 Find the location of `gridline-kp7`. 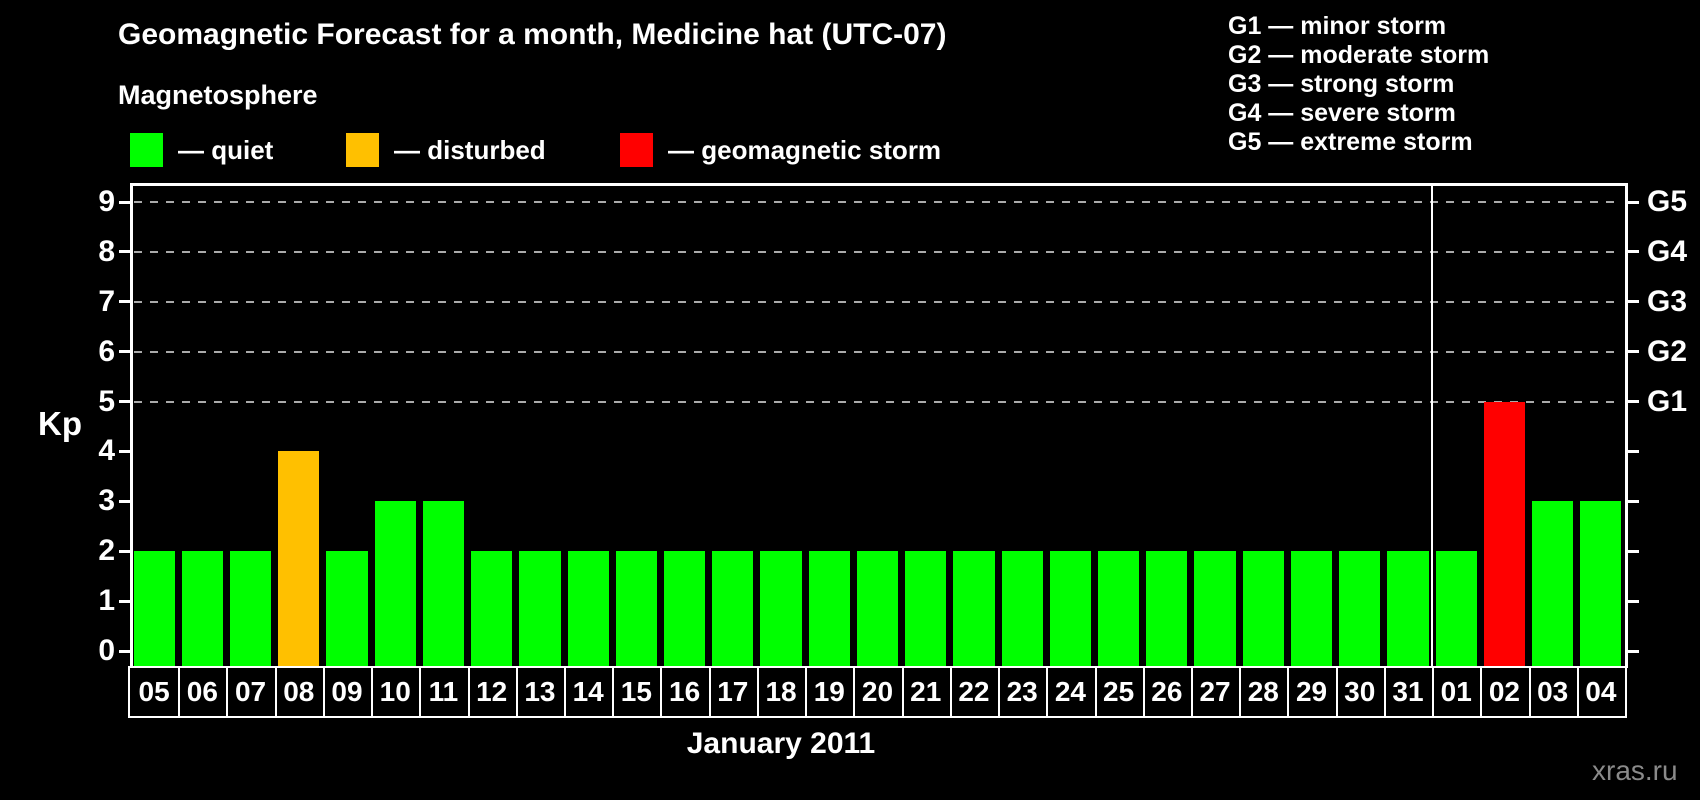

gridline-kp7 is located at coordinates (877, 301).